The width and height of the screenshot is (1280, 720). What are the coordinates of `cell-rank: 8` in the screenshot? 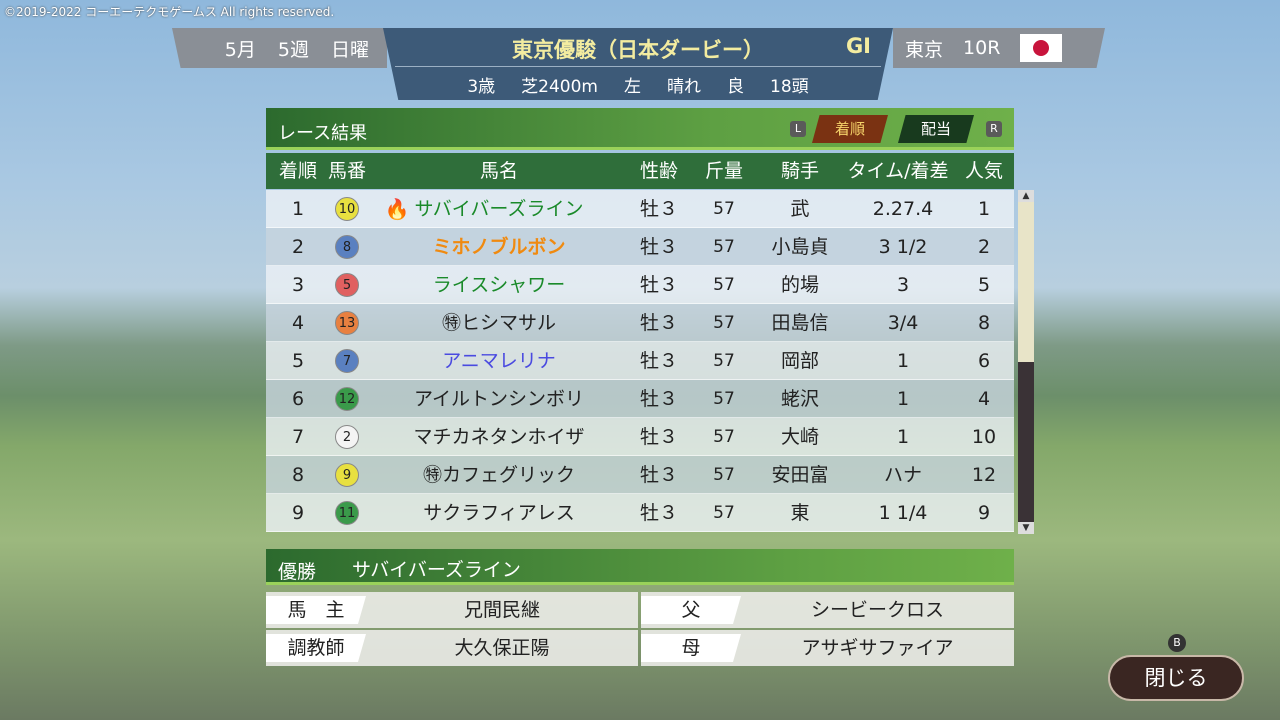 It's located at (298, 475).